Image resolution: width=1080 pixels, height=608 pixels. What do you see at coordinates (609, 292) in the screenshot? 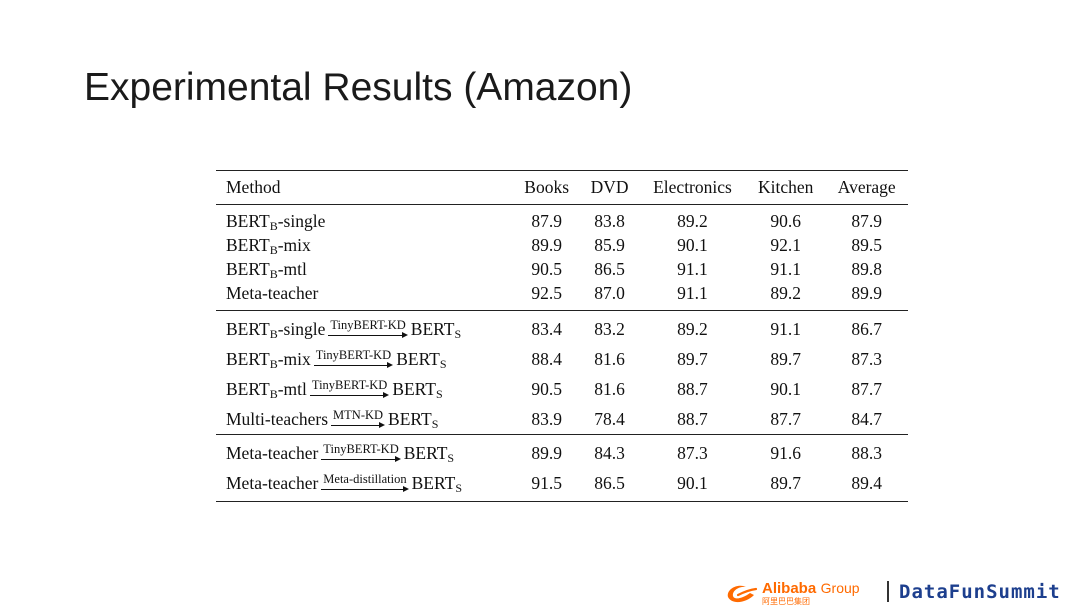
I see `score-dvd: 87.0` at bounding box center [609, 292].